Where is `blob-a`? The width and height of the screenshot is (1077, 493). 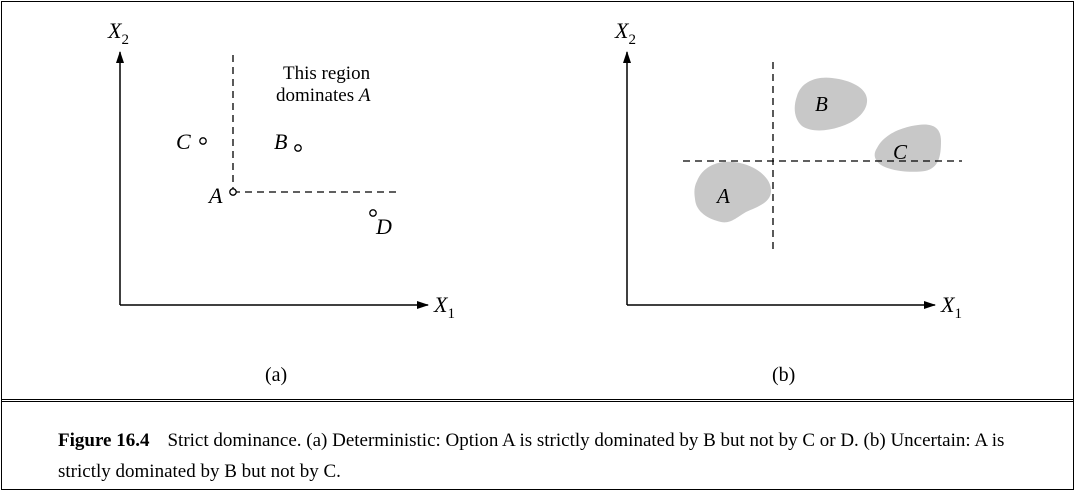 blob-a is located at coordinates (733, 192).